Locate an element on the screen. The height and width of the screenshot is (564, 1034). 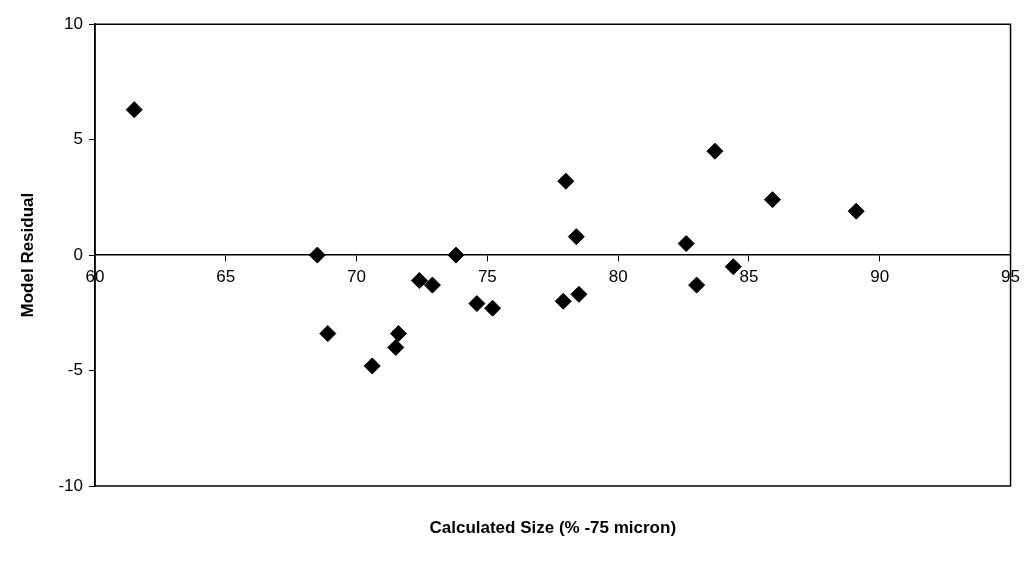
y-tick-label: -5 is located at coordinates (75, 370).